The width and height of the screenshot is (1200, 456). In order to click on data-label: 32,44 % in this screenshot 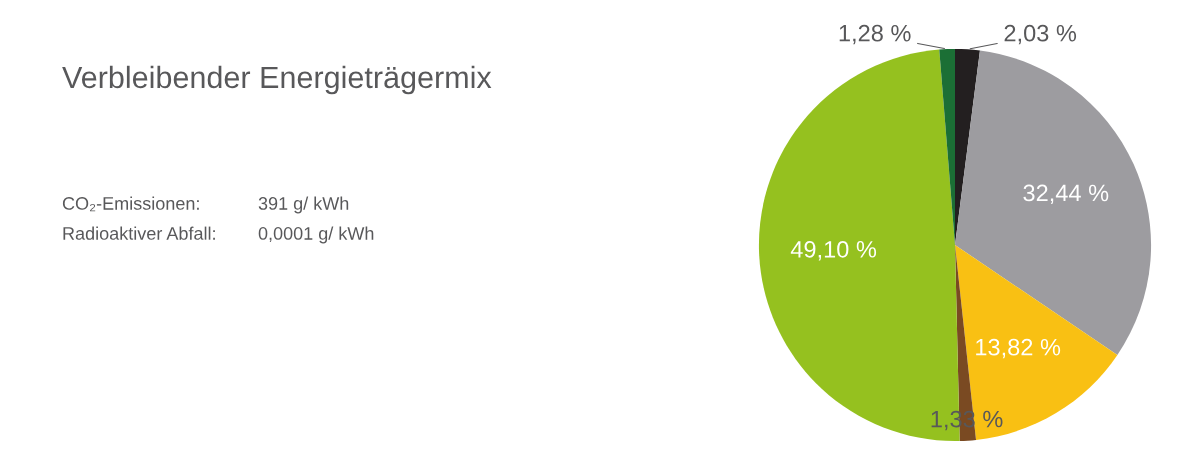, I will do `click(1066, 194)`.